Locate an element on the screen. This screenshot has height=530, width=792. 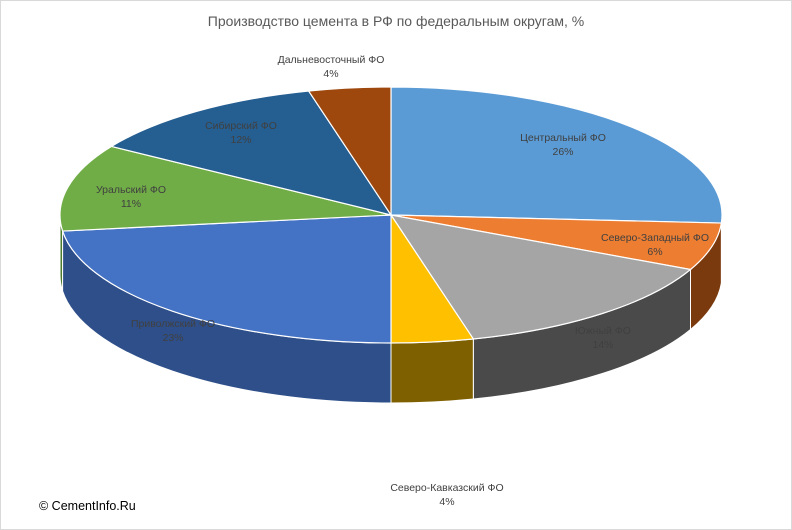
slice-category-label: Северо-Западный ФО is located at coordinates (655, 238).